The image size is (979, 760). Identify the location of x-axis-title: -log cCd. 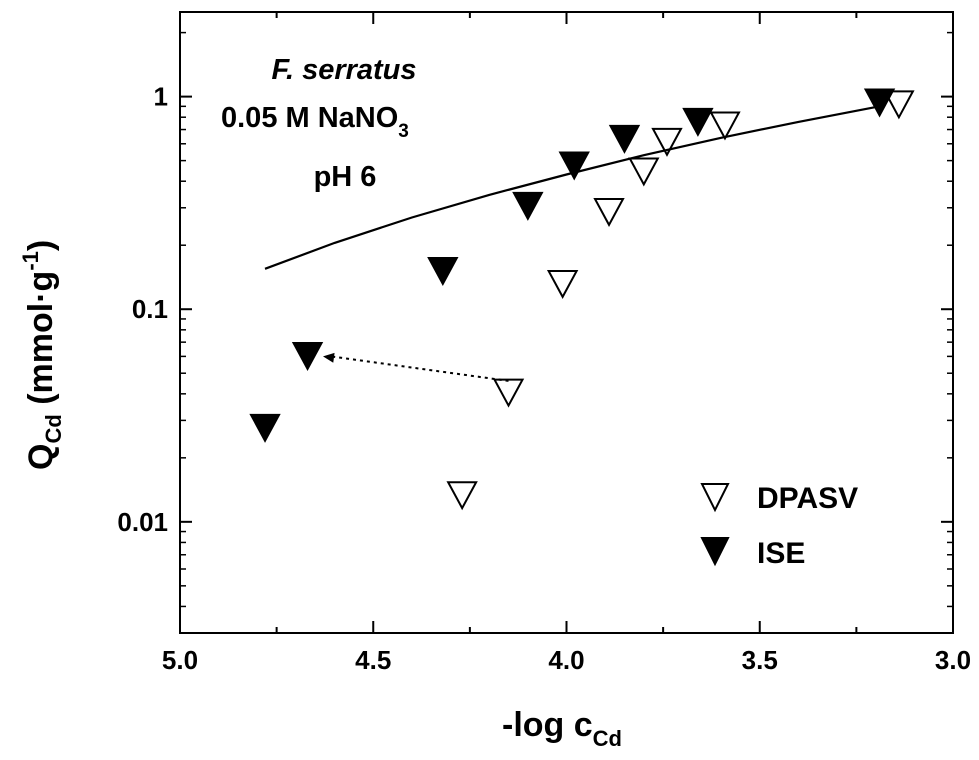
(562, 728).